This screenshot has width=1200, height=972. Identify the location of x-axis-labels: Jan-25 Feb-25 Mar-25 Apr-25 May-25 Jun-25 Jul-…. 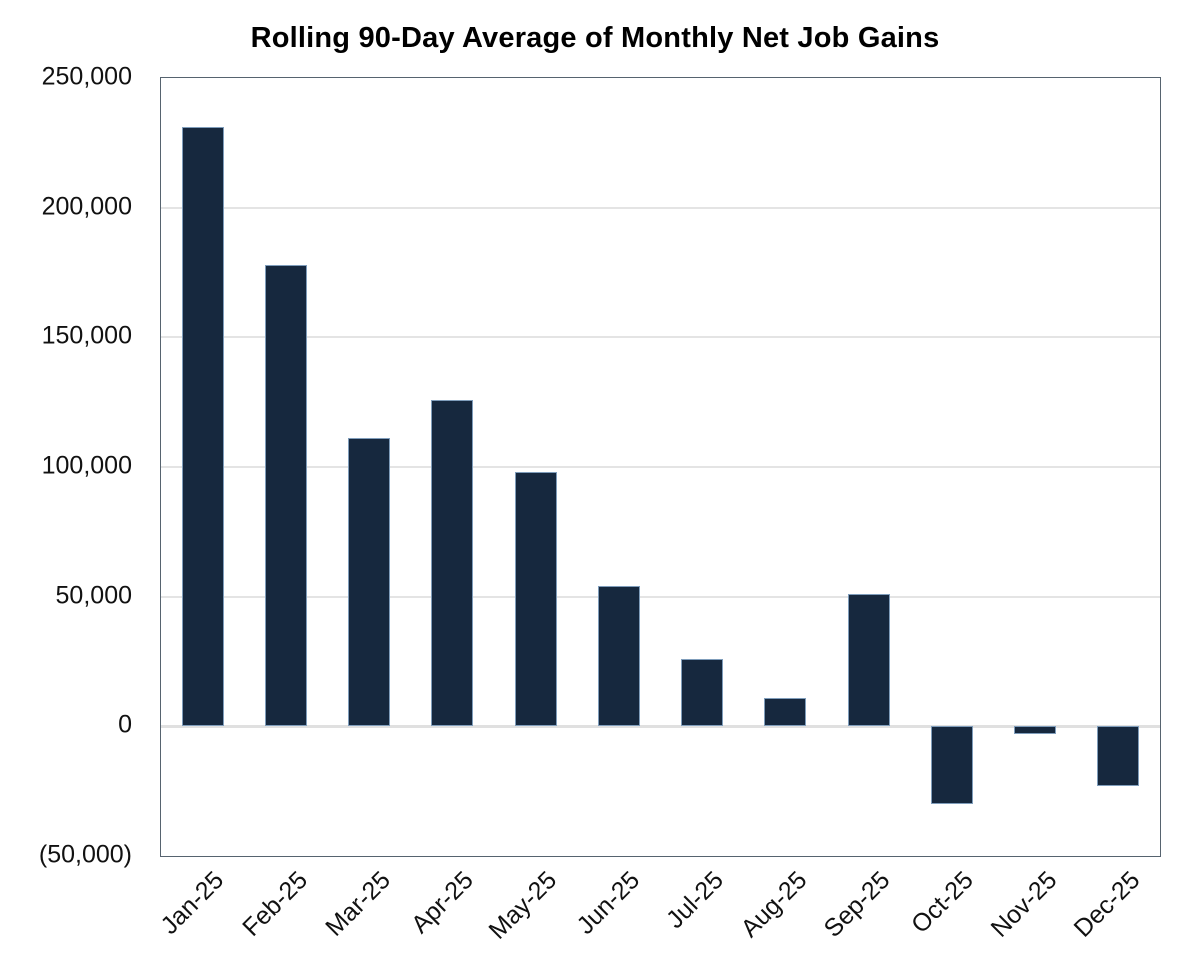
(657, 919).